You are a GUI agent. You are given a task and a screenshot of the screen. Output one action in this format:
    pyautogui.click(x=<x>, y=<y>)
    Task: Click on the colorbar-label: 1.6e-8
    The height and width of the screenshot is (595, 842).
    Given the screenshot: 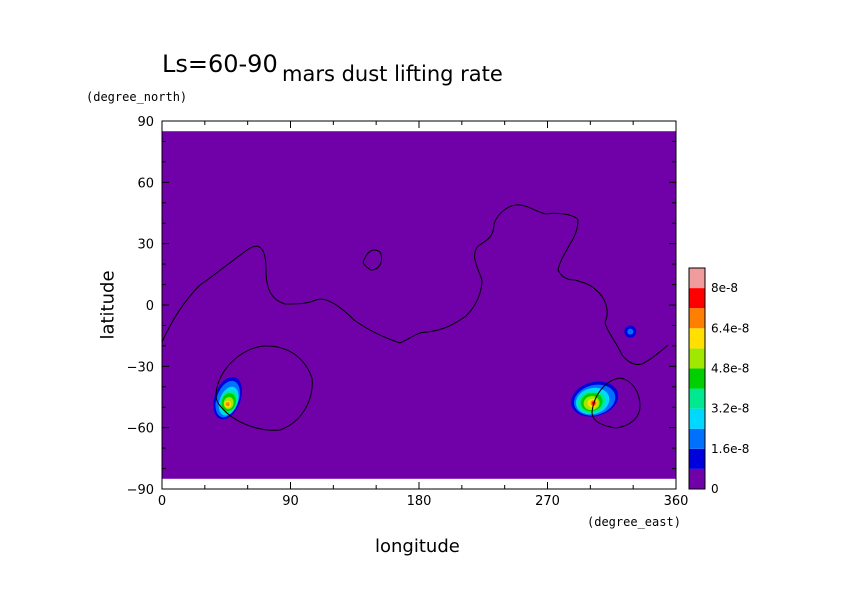 What is the action you would take?
    pyautogui.click(x=730, y=449)
    